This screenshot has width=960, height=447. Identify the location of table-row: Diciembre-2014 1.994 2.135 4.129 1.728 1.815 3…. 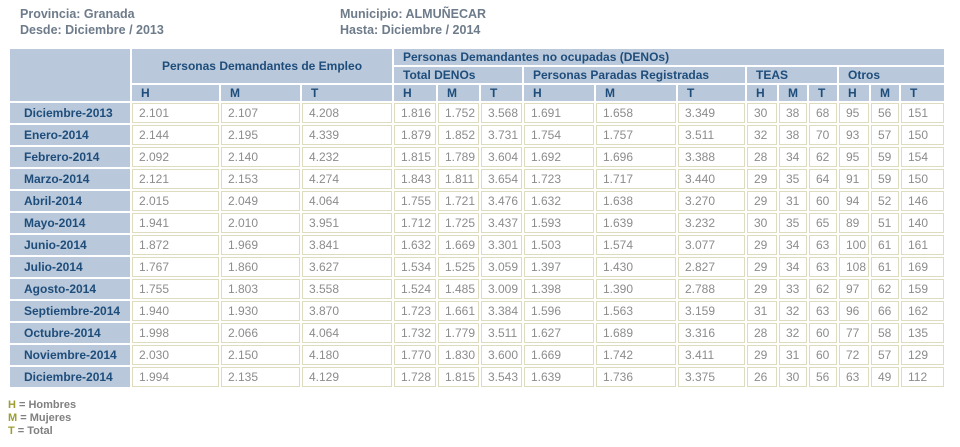
(477, 377).